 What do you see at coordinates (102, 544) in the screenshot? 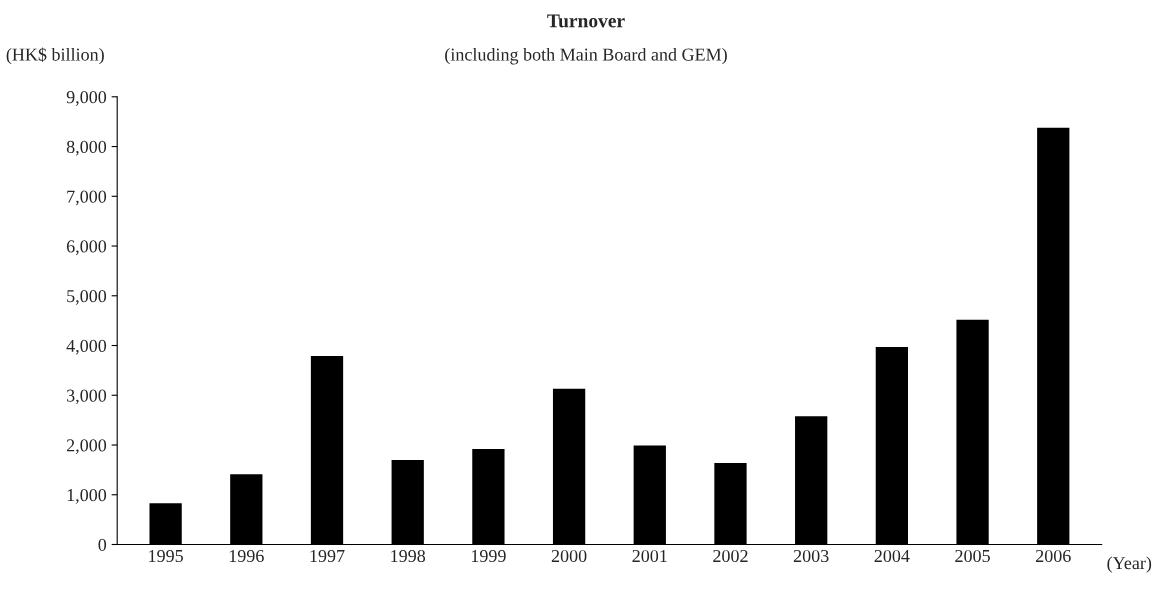
I see `y-tick-label: 0` at bounding box center [102, 544].